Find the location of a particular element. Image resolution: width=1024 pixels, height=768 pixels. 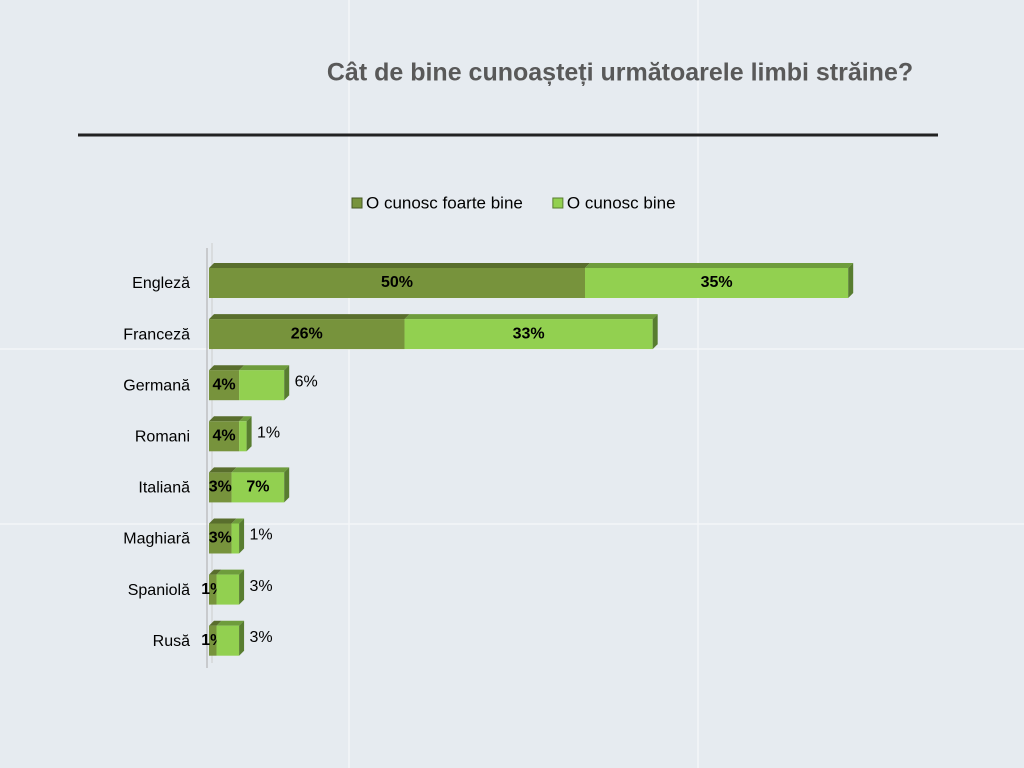

category-label: Maghiară is located at coordinates (156, 539).